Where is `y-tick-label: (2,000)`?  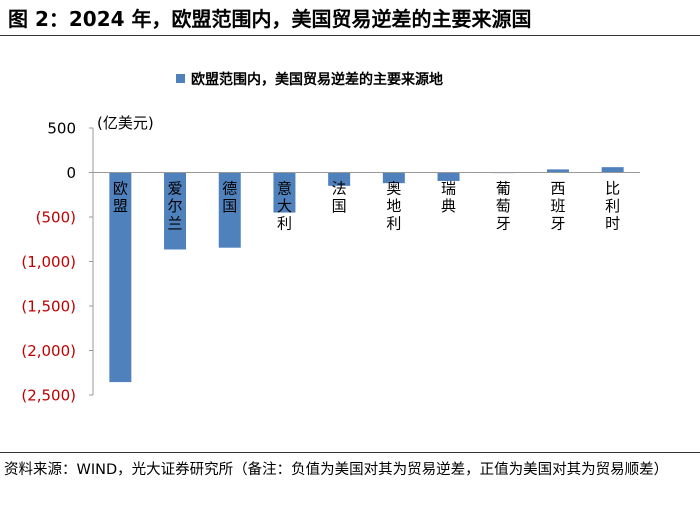 y-tick-label: (2,000) is located at coordinates (48, 351).